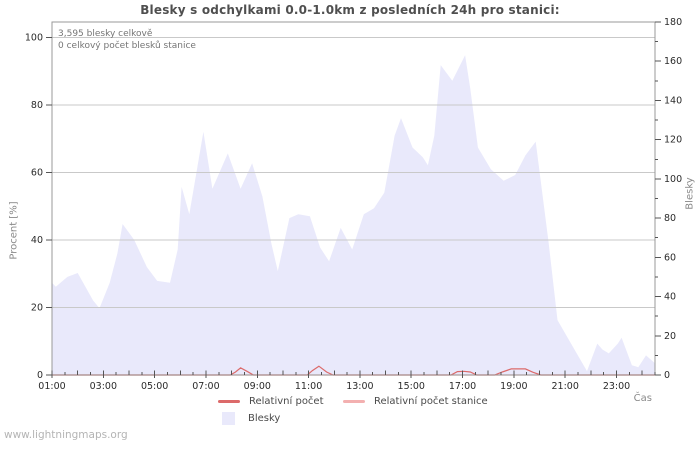 This screenshot has height=450, width=700. I want to click on x-axis-tick-label: 07:00, so click(205, 386).